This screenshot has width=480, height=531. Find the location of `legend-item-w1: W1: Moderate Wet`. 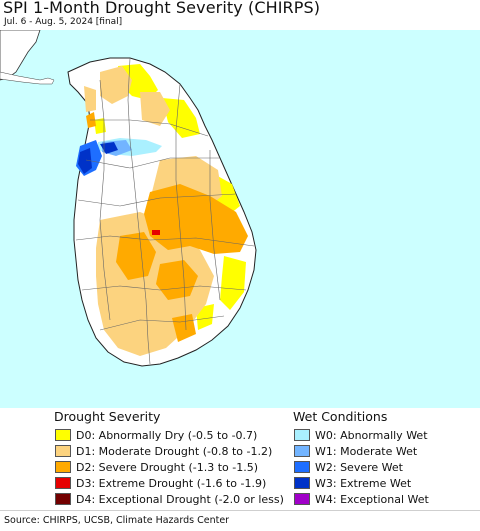

legend-item-w1: W1: Moderate Wet is located at coordinates (355, 451).